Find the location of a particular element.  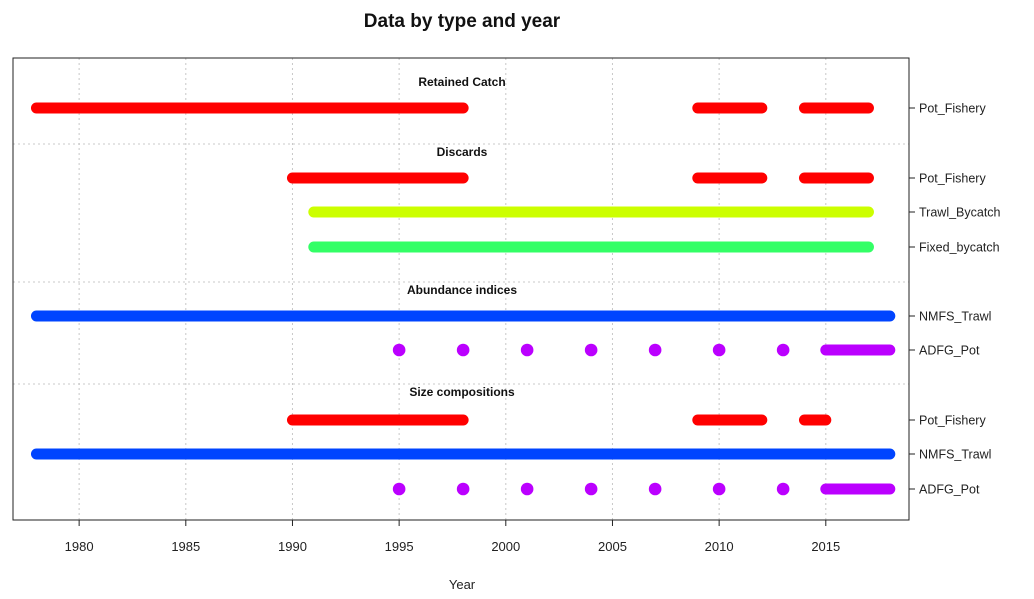

x-tick-label: 1995 is located at coordinates (399, 546).